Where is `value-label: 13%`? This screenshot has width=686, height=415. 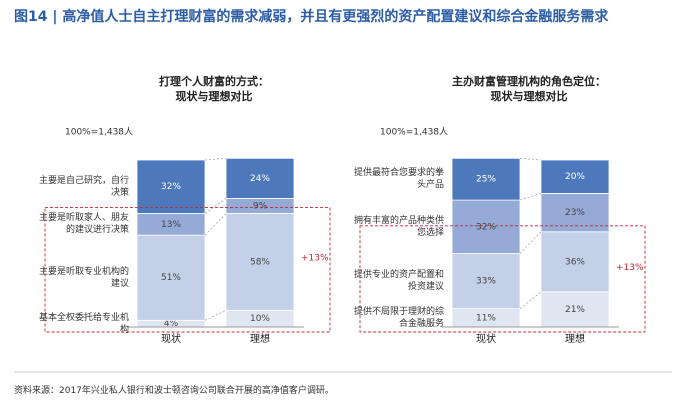 value-label: 13% is located at coordinates (171, 225).